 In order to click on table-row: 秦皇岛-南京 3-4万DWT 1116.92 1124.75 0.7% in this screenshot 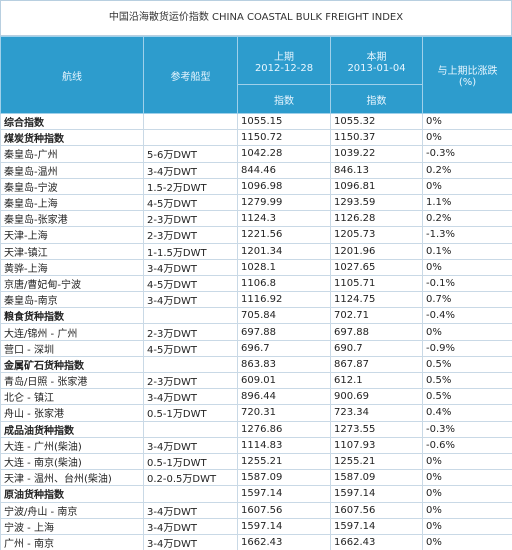, I will do `click(256, 300)`.